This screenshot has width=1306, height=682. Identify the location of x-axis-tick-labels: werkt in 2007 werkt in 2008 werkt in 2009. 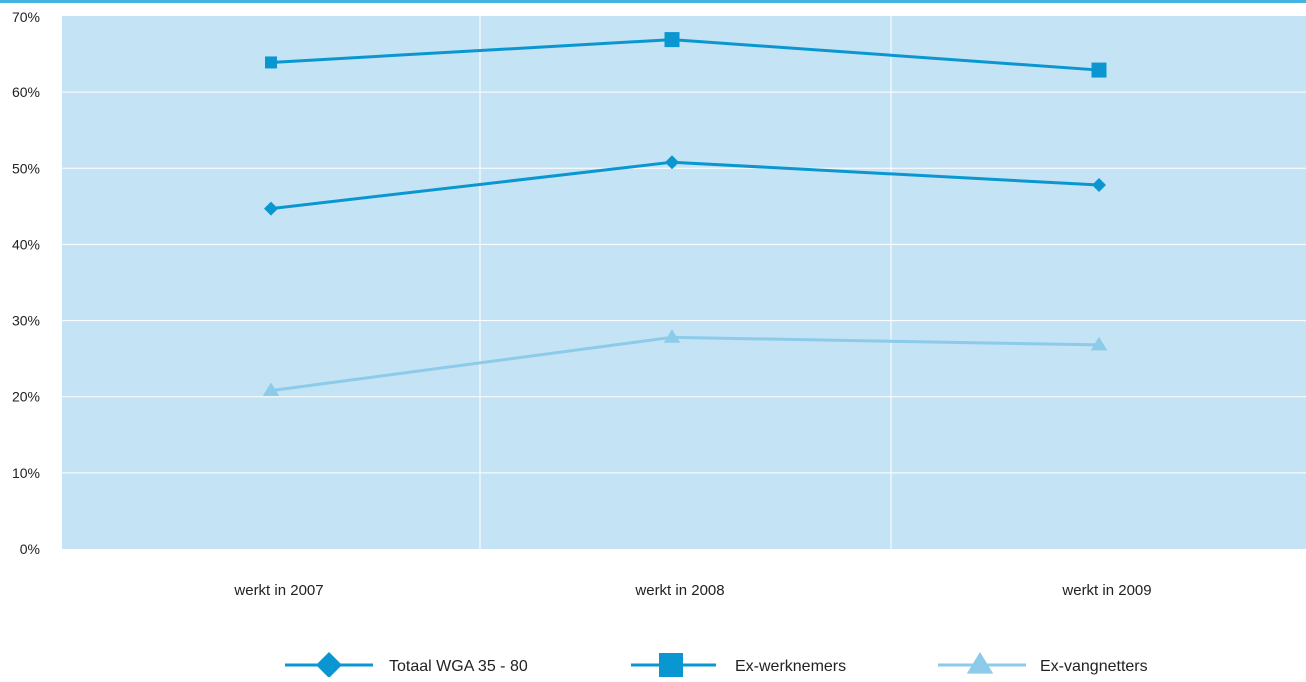
(692, 590).